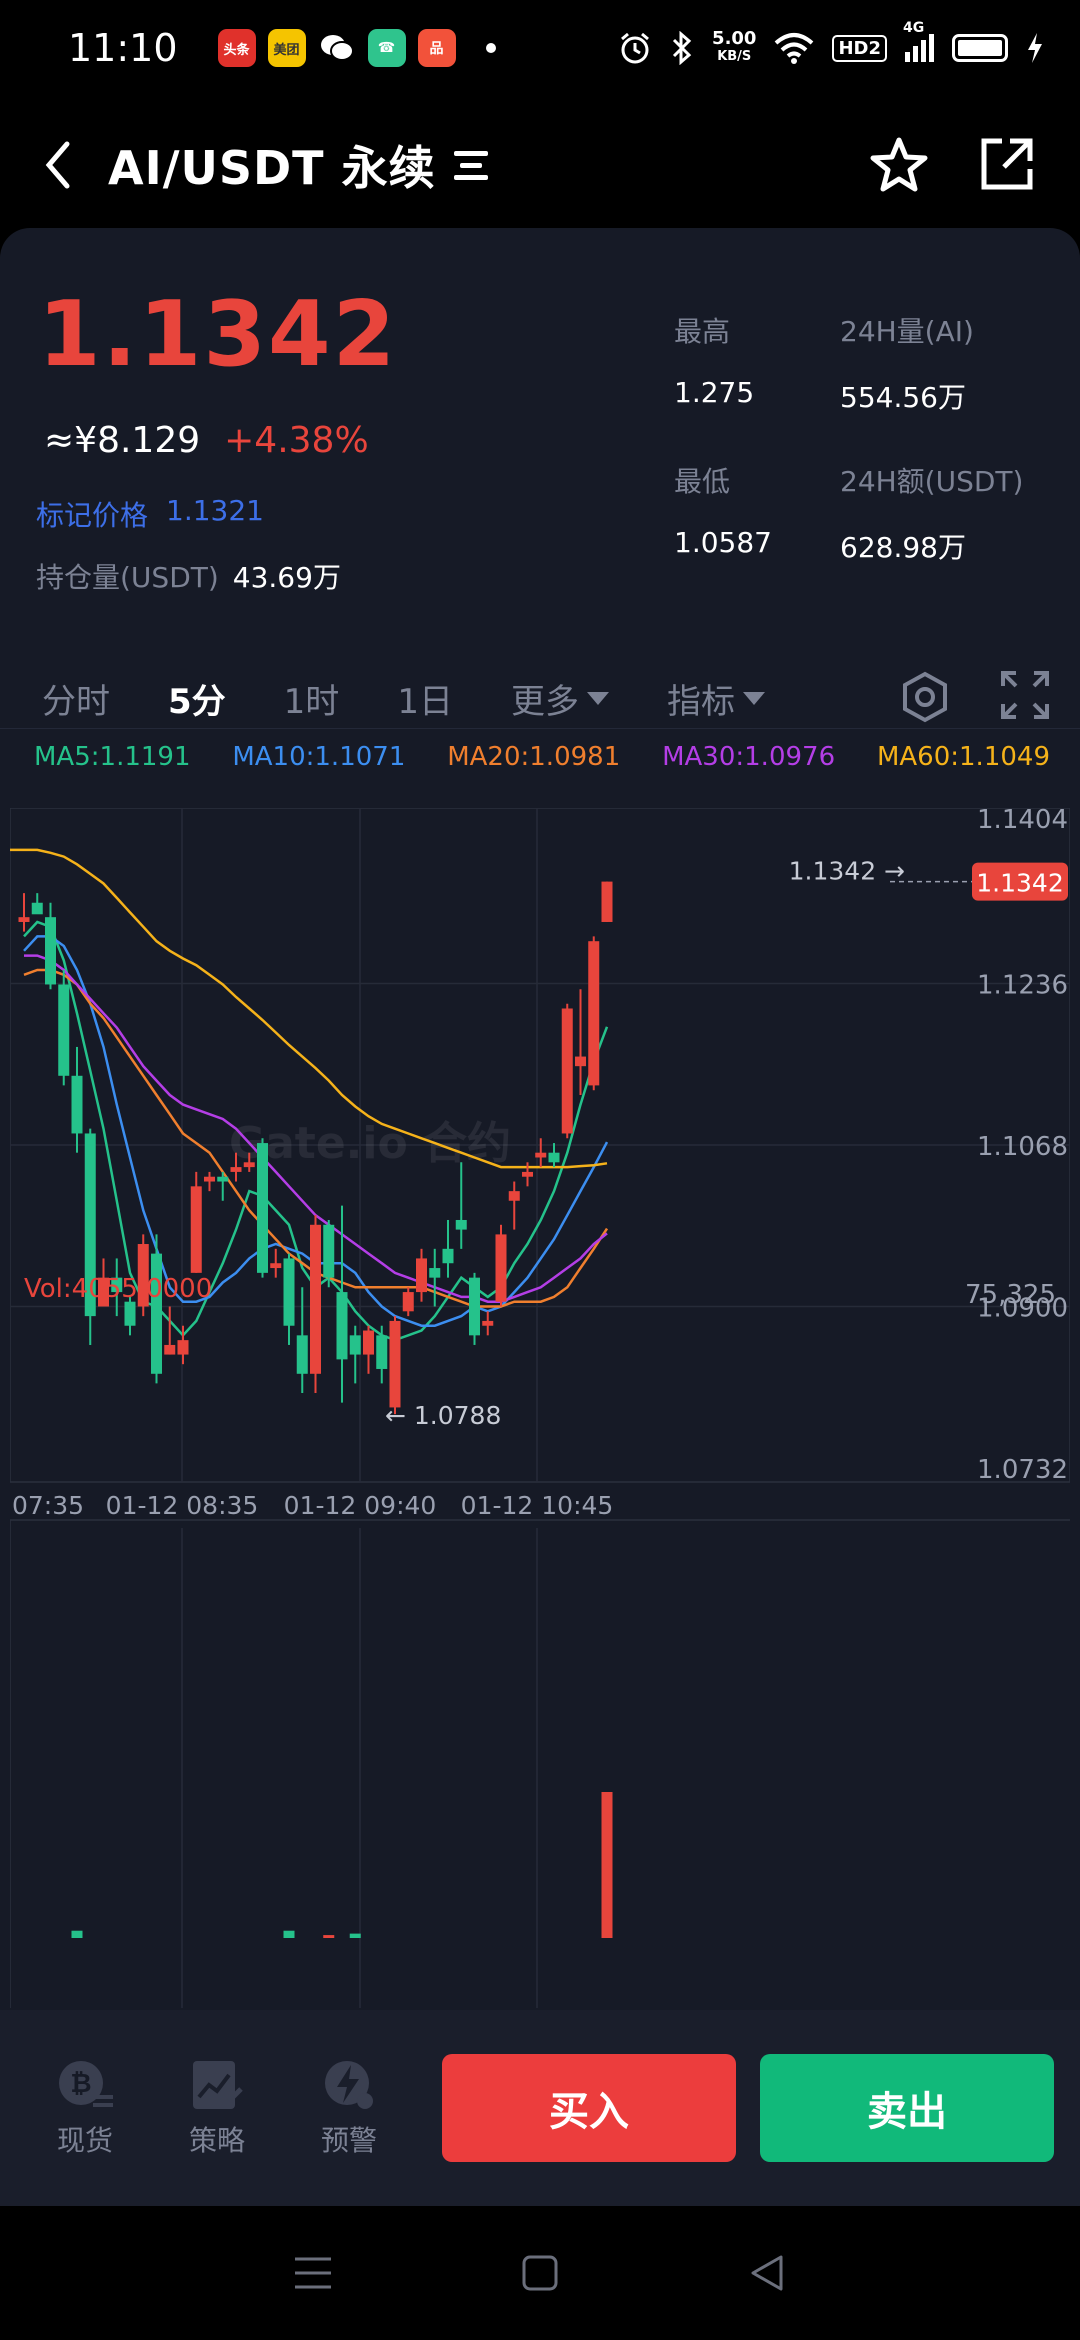  Describe the element at coordinates (859, 48) in the screenshot. I see `hd-badge: HD2` at that location.